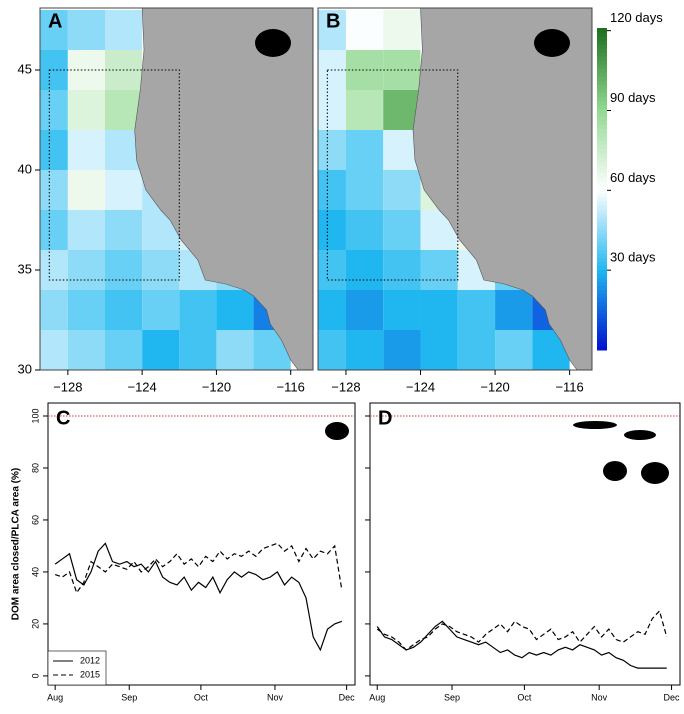 The image size is (684, 714). Describe the element at coordinates (291, 386) in the screenshot. I see `x-tick-label: −116` at that location.